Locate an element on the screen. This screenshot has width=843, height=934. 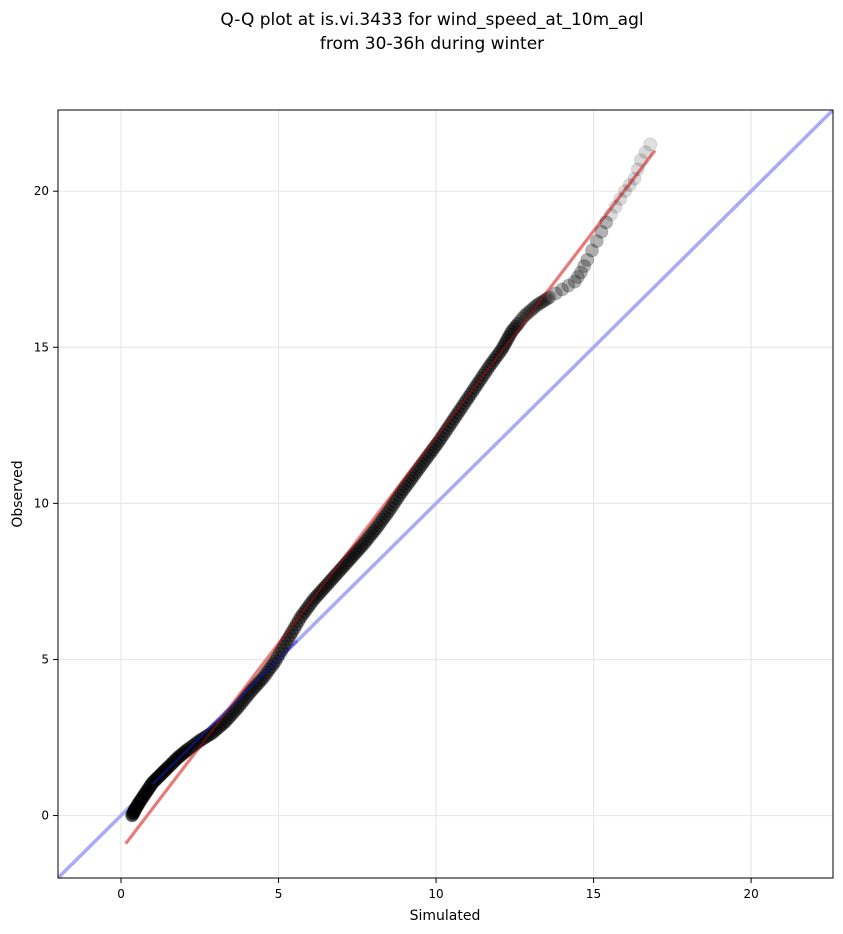
x-tick-label: 5 is located at coordinates (279, 894).